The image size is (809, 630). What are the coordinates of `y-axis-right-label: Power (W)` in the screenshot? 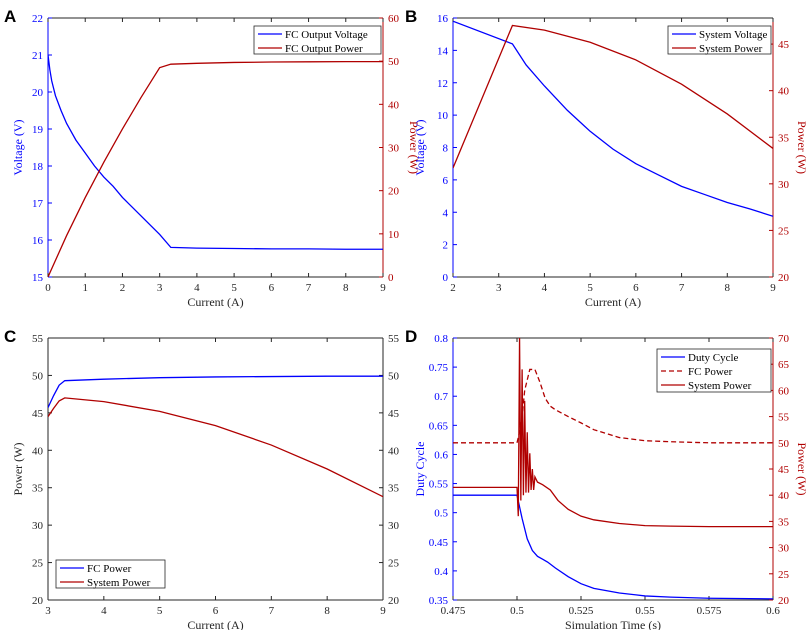 It's located at (414, 147).